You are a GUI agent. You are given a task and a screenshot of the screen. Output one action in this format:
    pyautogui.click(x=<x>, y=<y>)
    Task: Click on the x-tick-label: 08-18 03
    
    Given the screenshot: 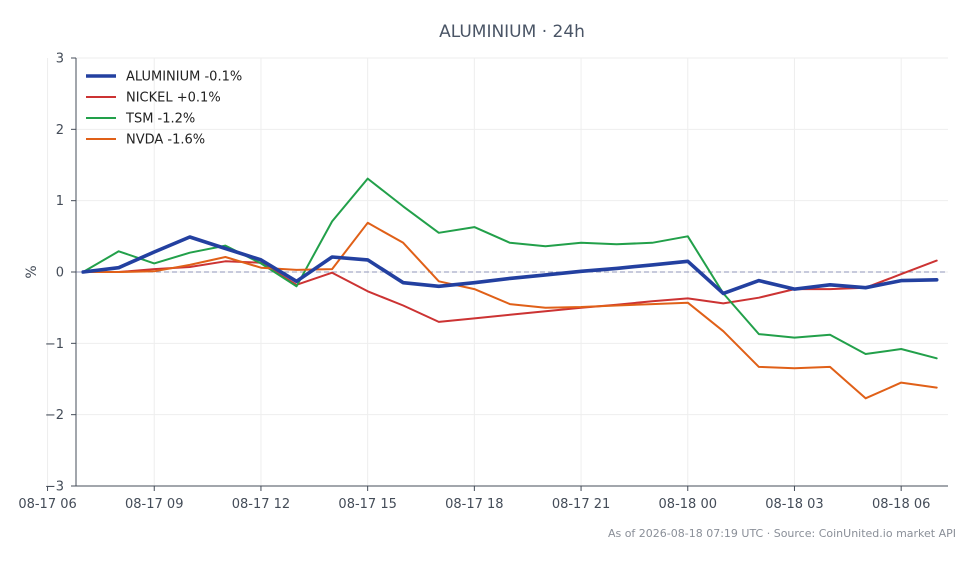 What is the action you would take?
    pyautogui.click(x=794, y=504)
    